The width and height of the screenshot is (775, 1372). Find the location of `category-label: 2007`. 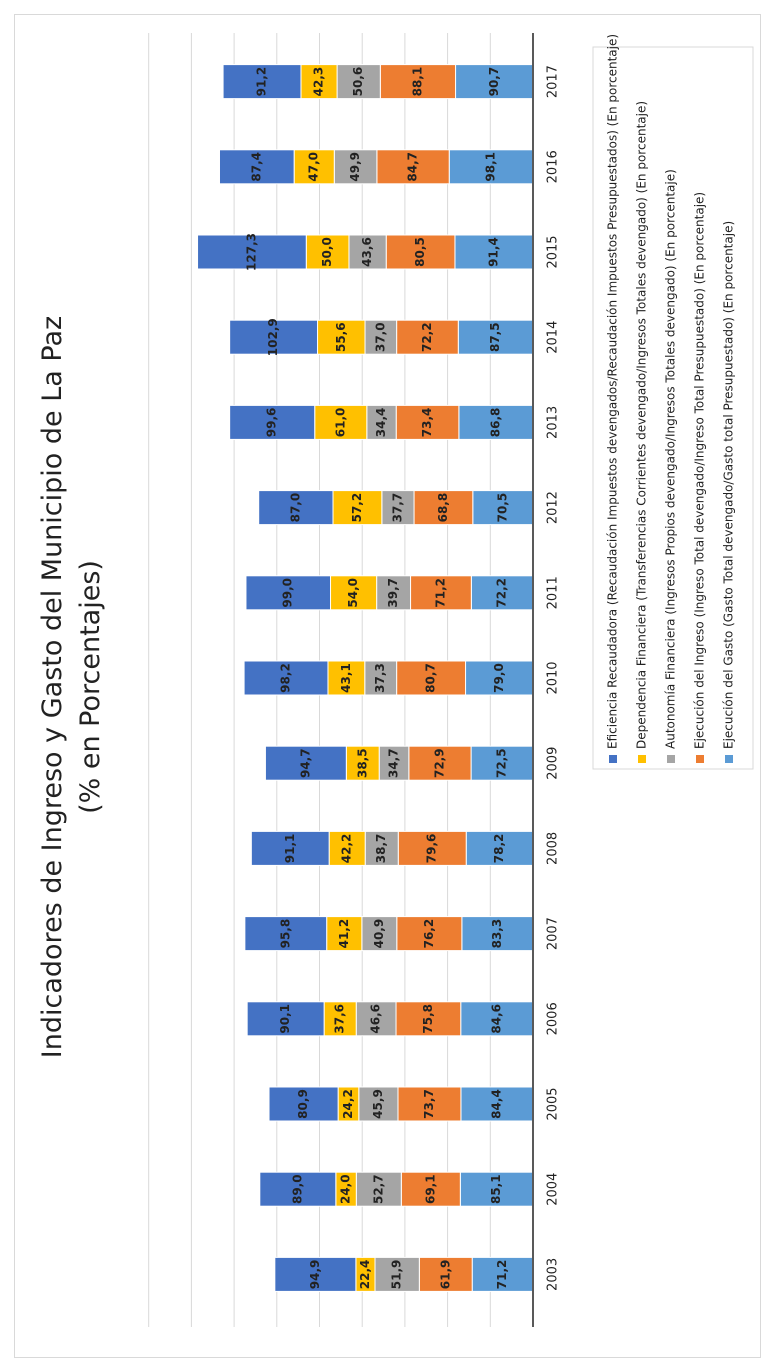

category-label: 2007 is located at coordinates (553, 933).